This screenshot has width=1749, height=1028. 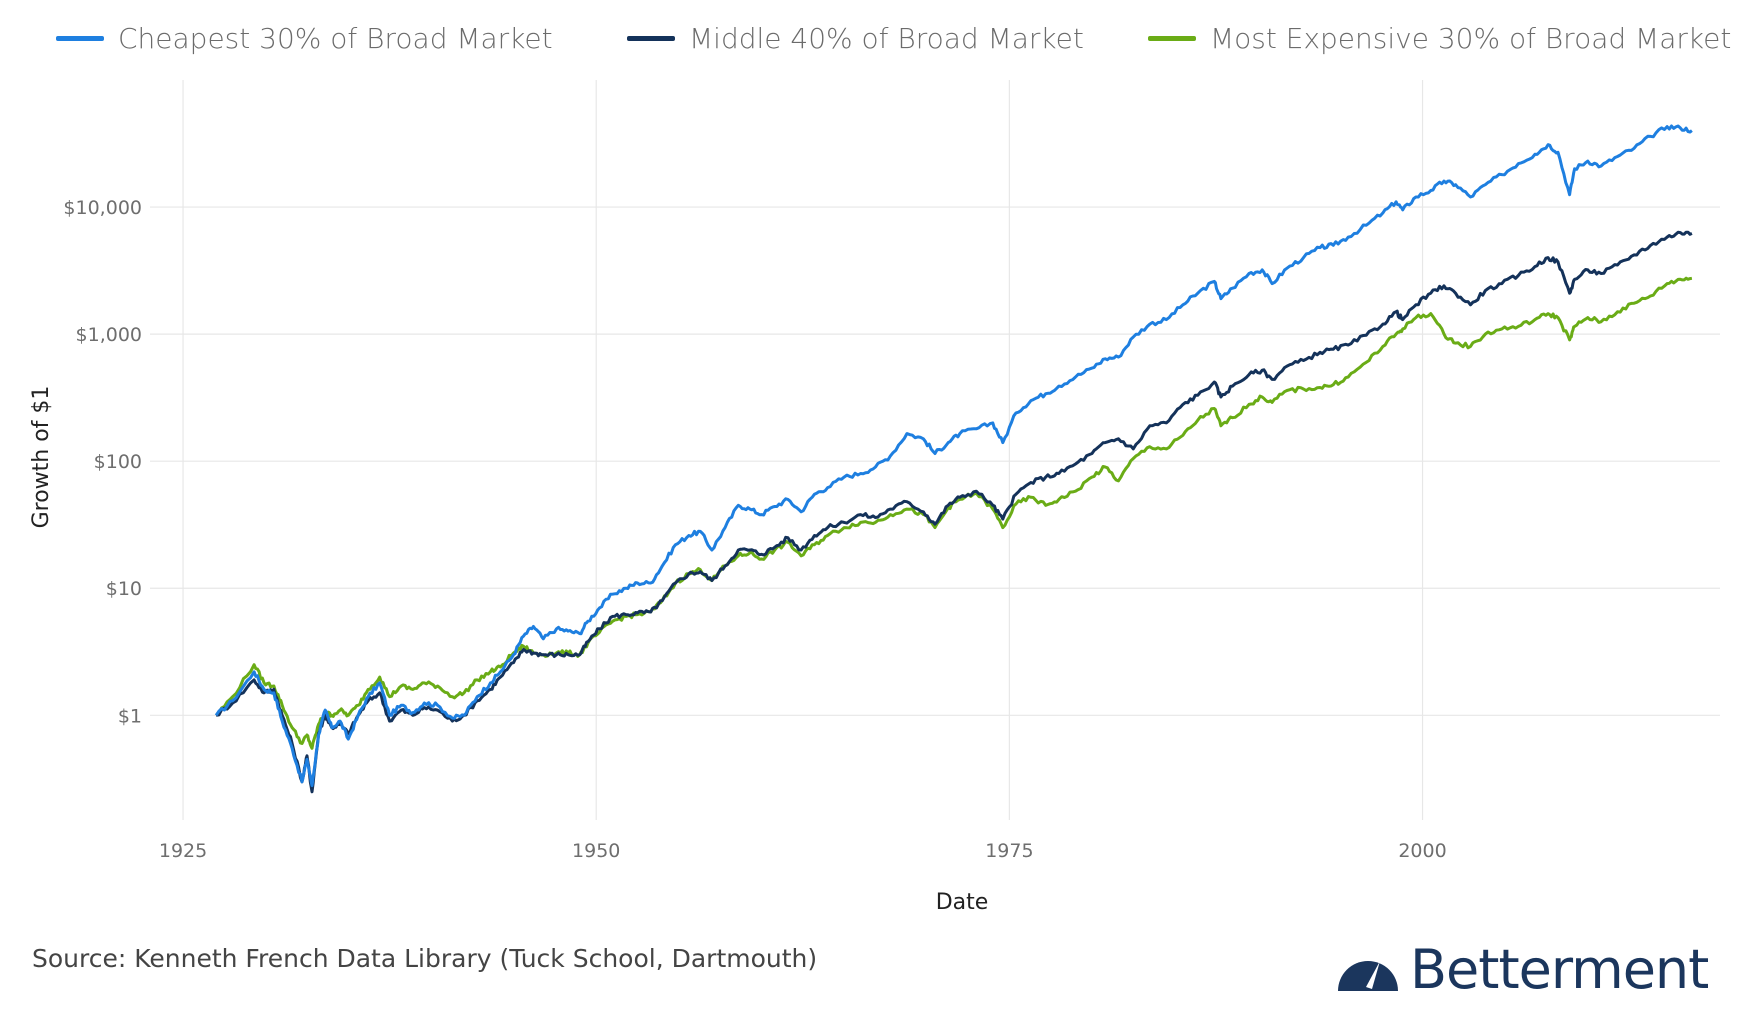 I want to click on y-tick-label: $100, so click(x=118, y=462).